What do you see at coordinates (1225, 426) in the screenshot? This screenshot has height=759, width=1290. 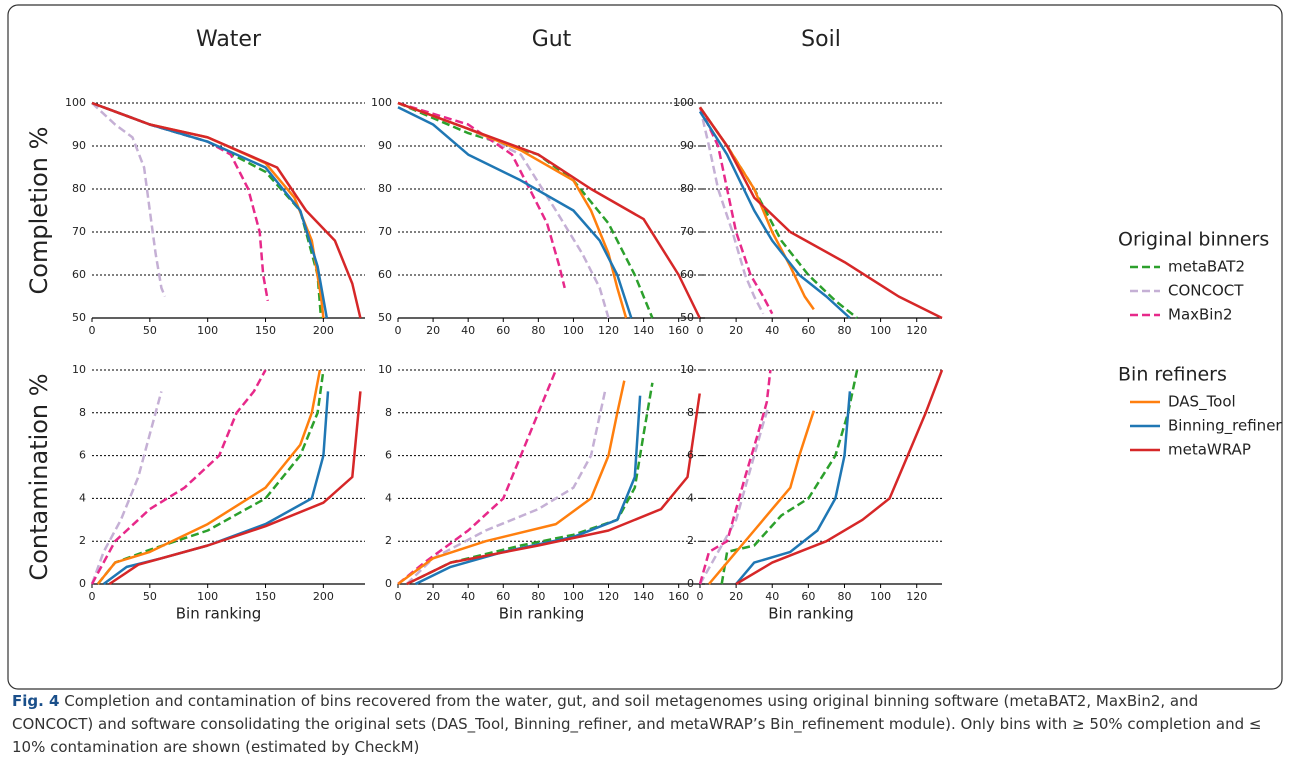 I see `legend-label: Binning_refiner` at bounding box center [1225, 426].